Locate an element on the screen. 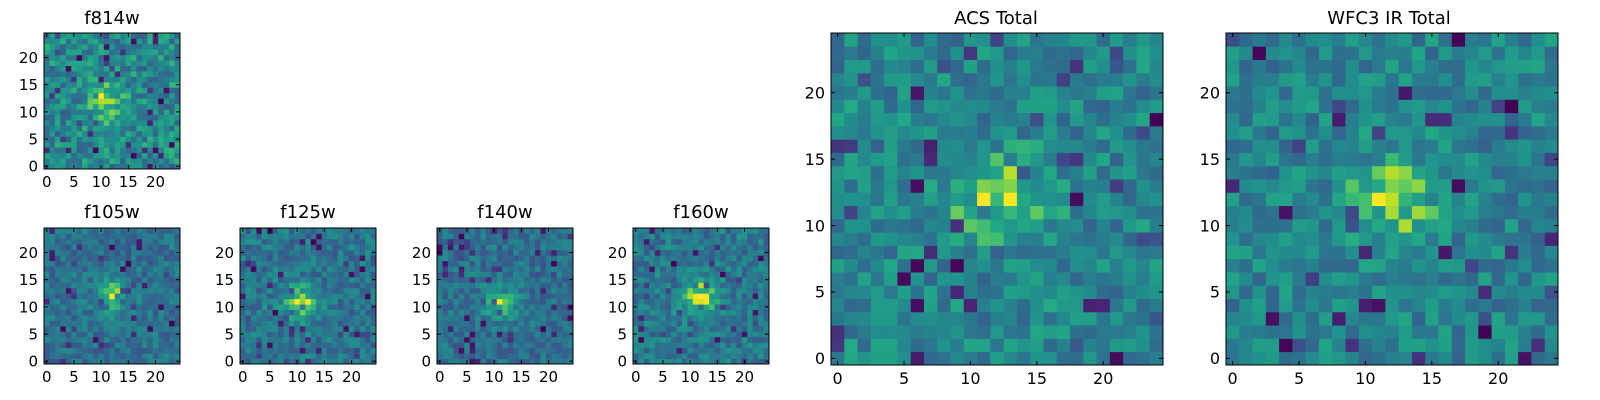 This screenshot has width=1600, height=400. panel-title: f160w is located at coordinates (700, 212).